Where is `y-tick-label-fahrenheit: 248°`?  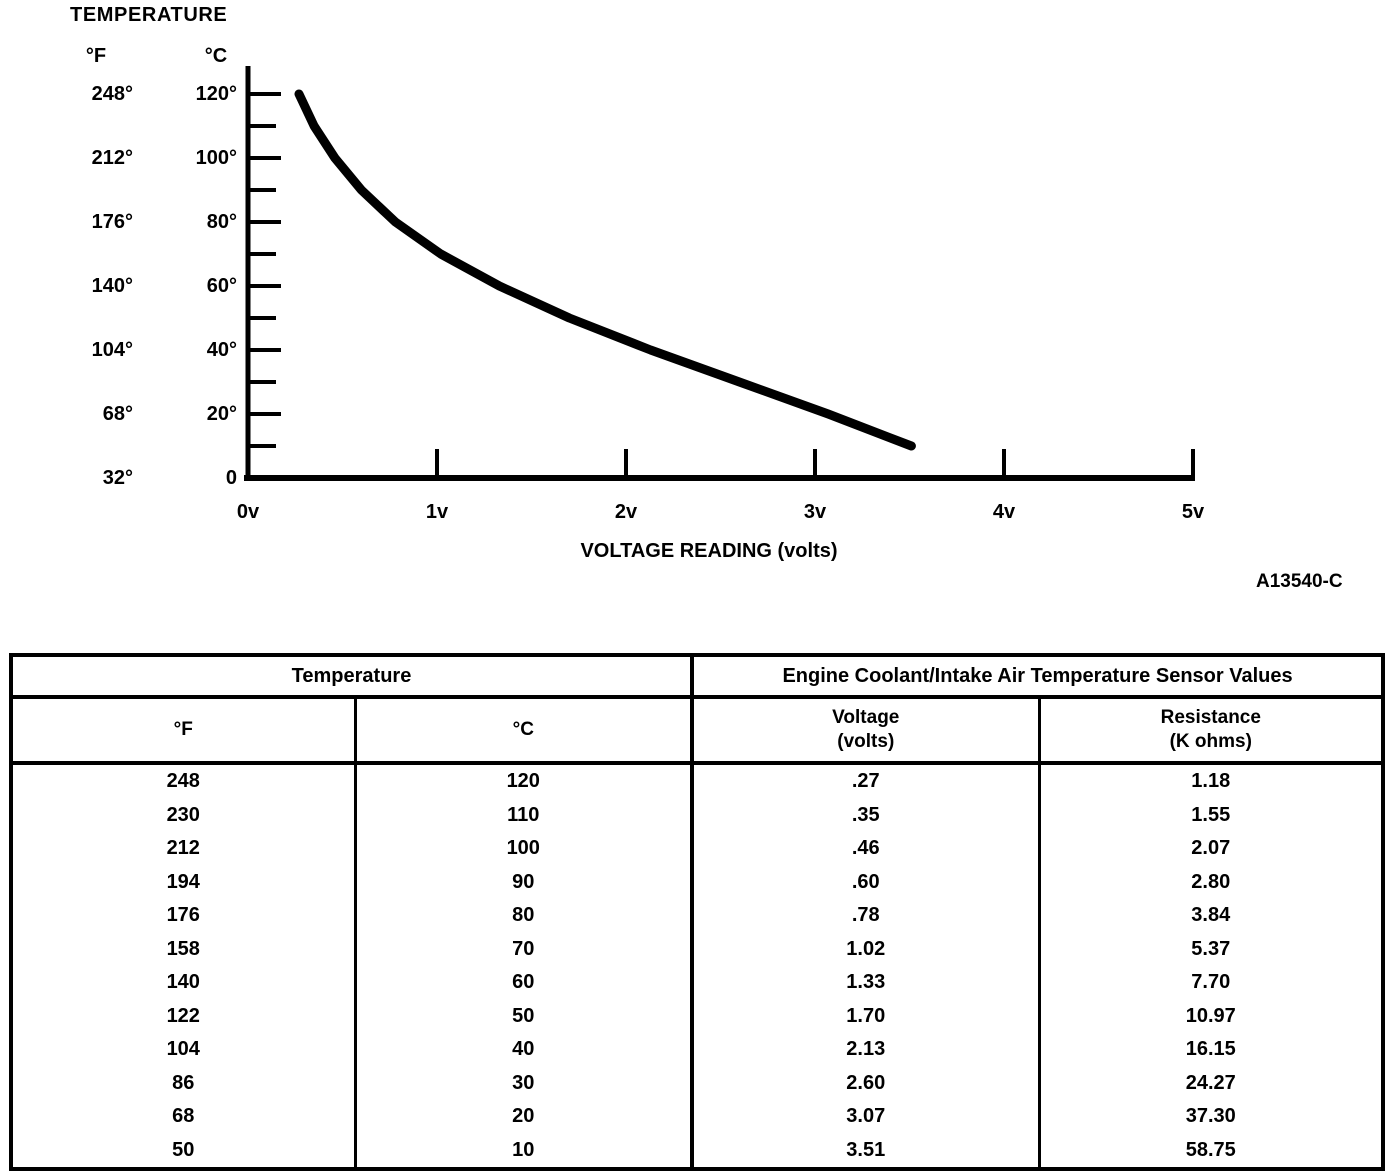 y-tick-label-fahrenheit: 248° is located at coordinates (112, 94).